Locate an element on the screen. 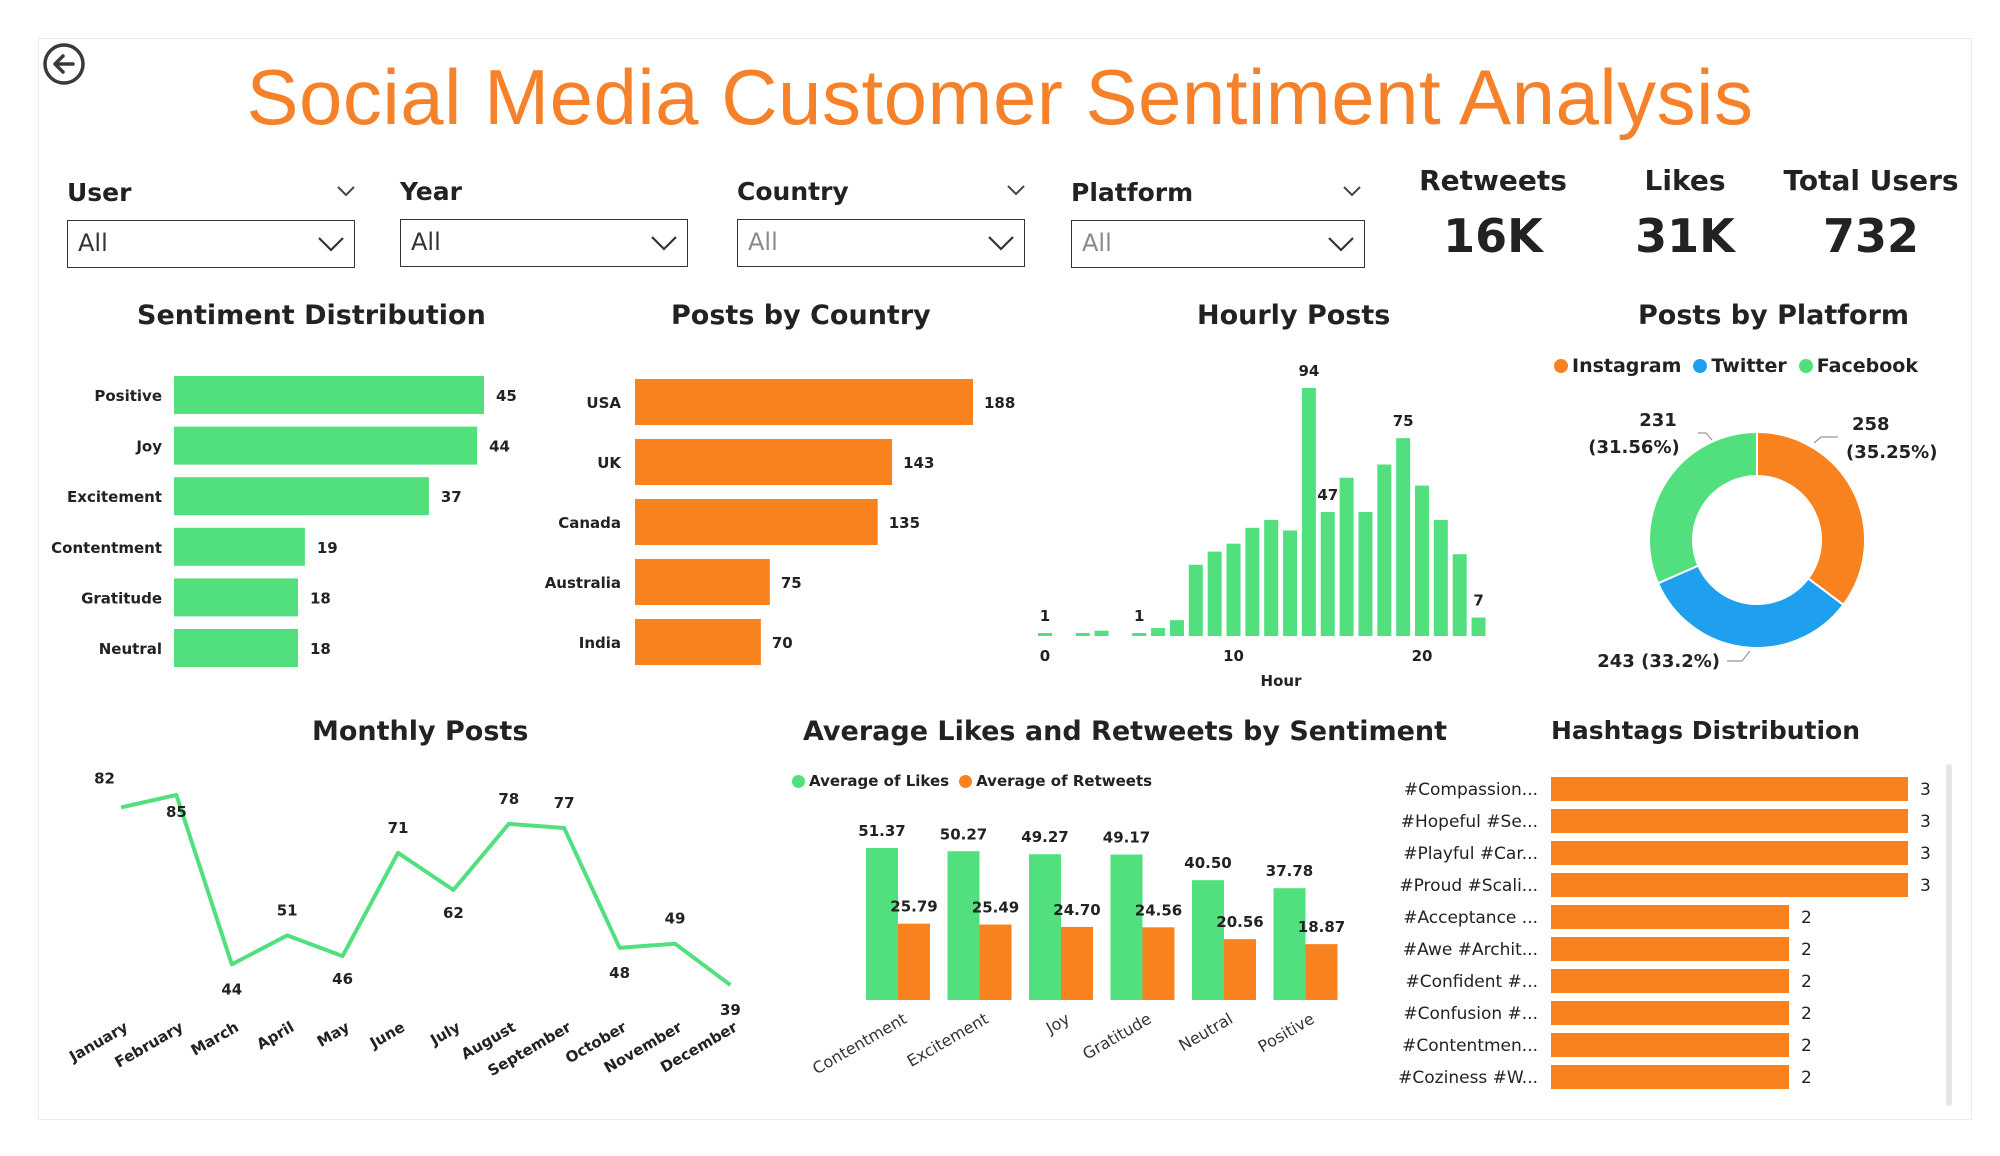 The image size is (2000, 1156). avg-likes-value-label: 50.27 is located at coordinates (963, 834).